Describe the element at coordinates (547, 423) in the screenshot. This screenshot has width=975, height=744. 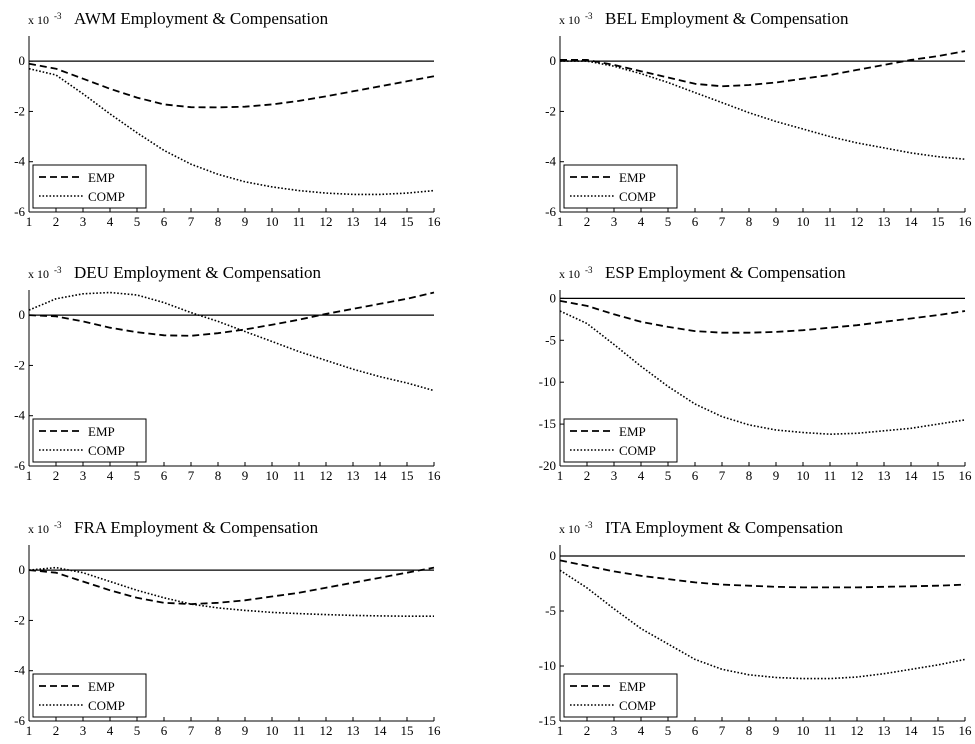
I see `y-tick-label: -15` at that location.